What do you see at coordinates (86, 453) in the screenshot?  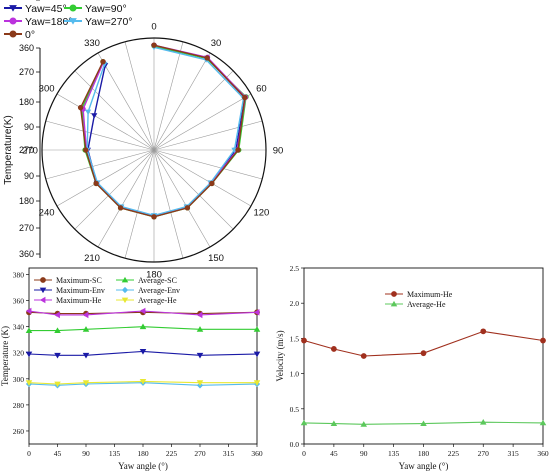 I see `x-tick-label: 90` at bounding box center [86, 453].